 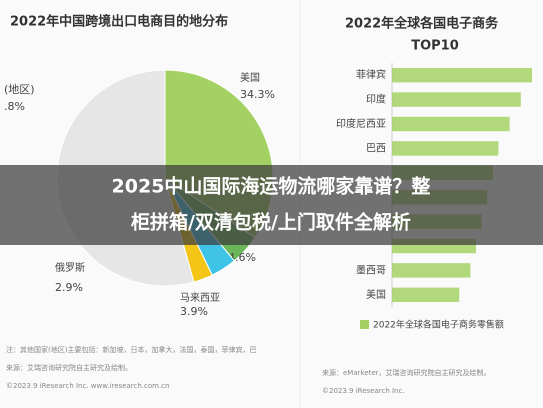 What do you see at coordinates (422, 24) in the screenshot?
I see `bar-title: 2022年全球各国电子商务` at bounding box center [422, 24].